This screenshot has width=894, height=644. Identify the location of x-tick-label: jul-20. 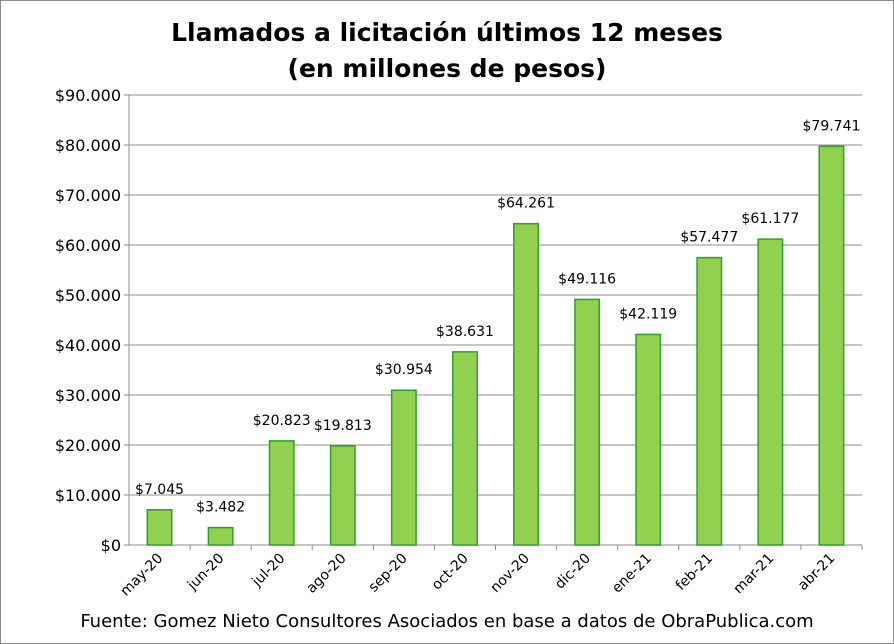
(269, 571).